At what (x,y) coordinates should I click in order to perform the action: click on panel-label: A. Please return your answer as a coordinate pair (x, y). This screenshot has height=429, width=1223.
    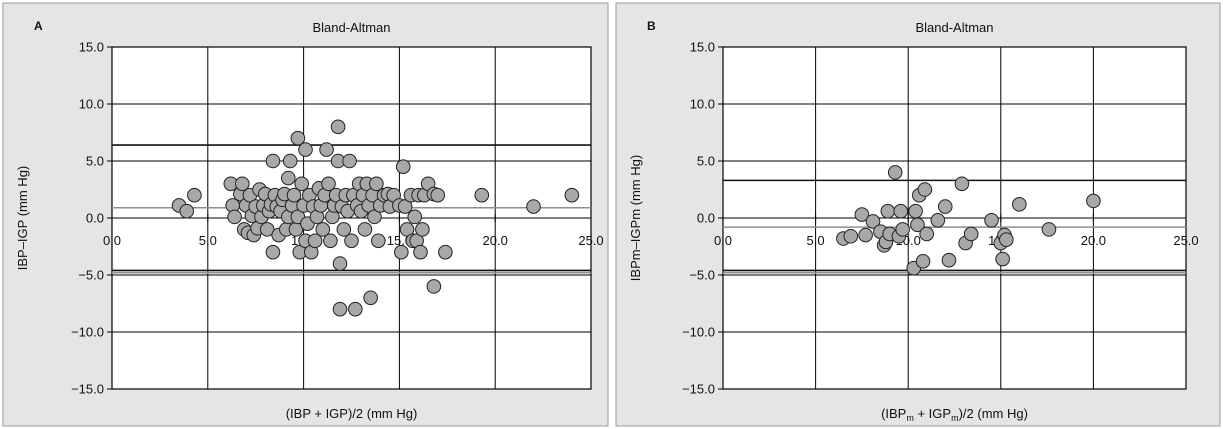
    Looking at the image, I should click on (38, 26).